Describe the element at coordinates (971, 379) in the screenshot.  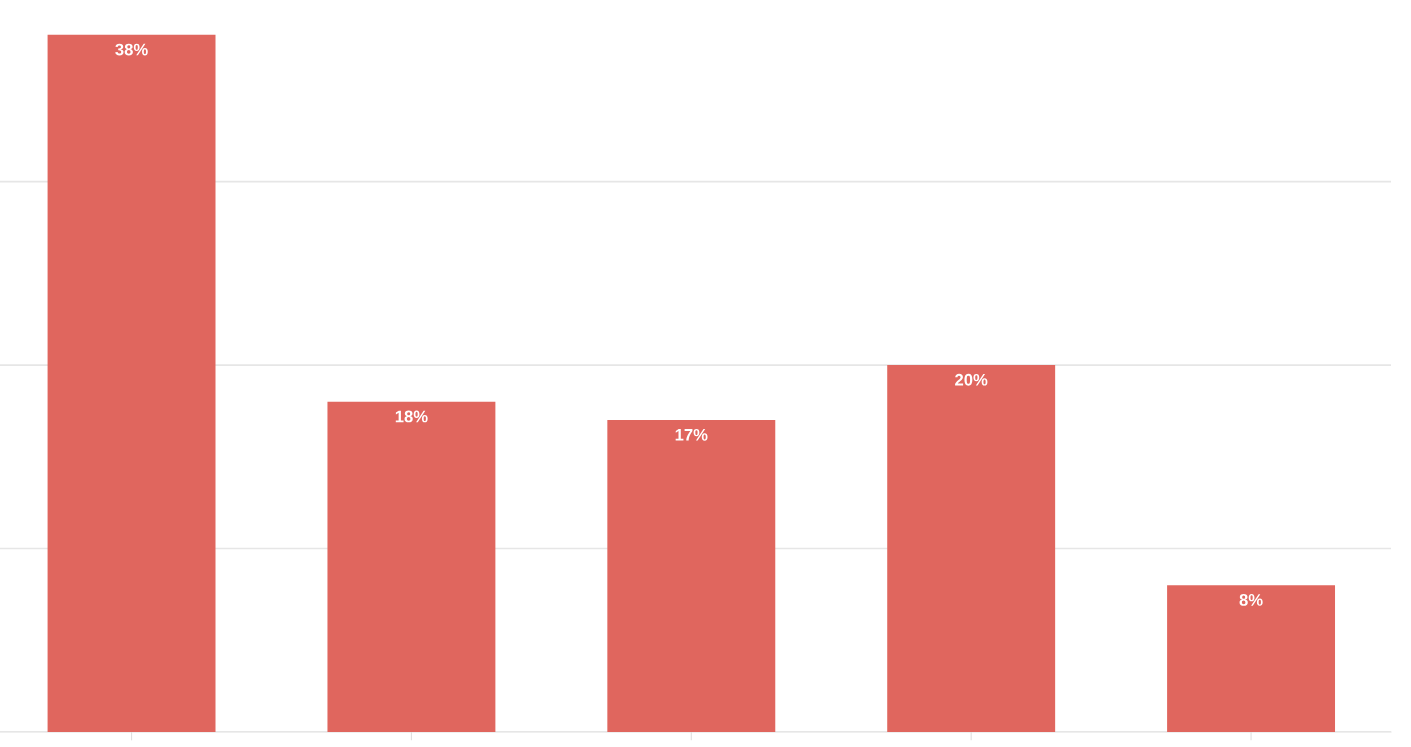
I see `data-label: 20%` at that location.